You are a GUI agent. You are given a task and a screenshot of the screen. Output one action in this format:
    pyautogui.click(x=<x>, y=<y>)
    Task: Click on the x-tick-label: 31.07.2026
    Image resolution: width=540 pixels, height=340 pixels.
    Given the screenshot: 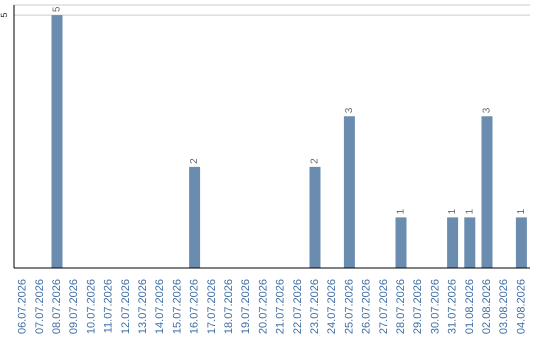 What is the action you would take?
    pyautogui.click(x=452, y=306)
    